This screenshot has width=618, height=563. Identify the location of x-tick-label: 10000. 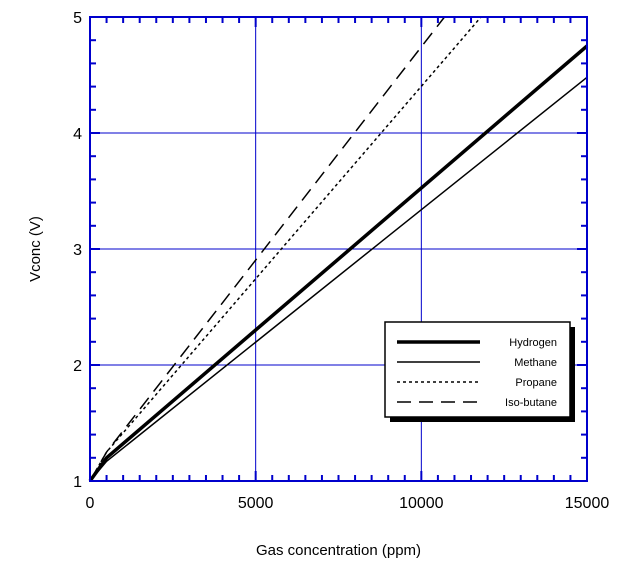
(421, 503).